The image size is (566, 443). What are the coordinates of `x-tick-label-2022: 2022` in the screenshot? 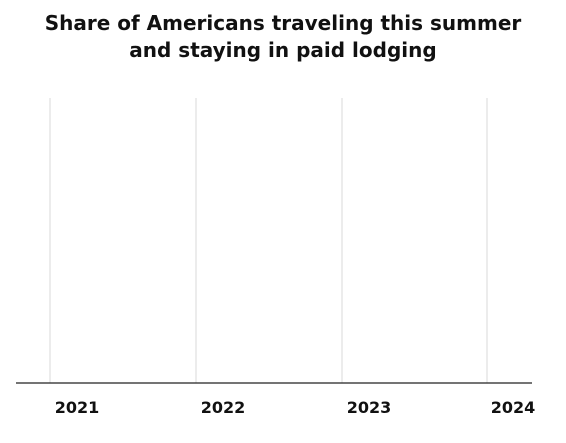 It's located at (223, 407).